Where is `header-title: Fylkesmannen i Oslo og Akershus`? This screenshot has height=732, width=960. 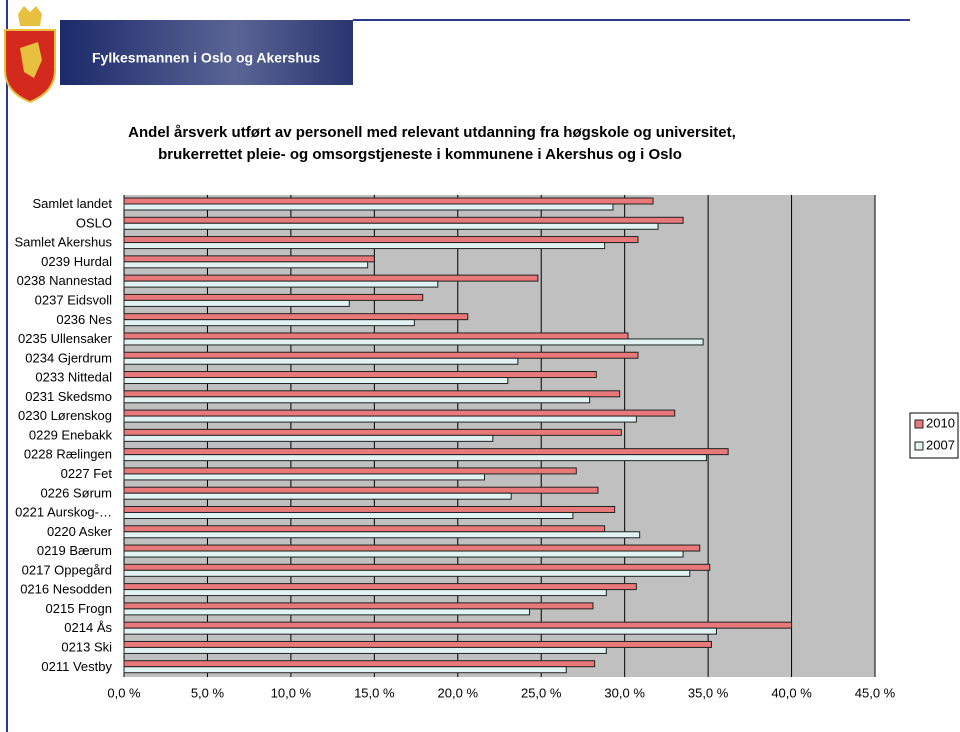 header-title: Fylkesmannen i Oslo og Akershus is located at coordinates (206, 58).